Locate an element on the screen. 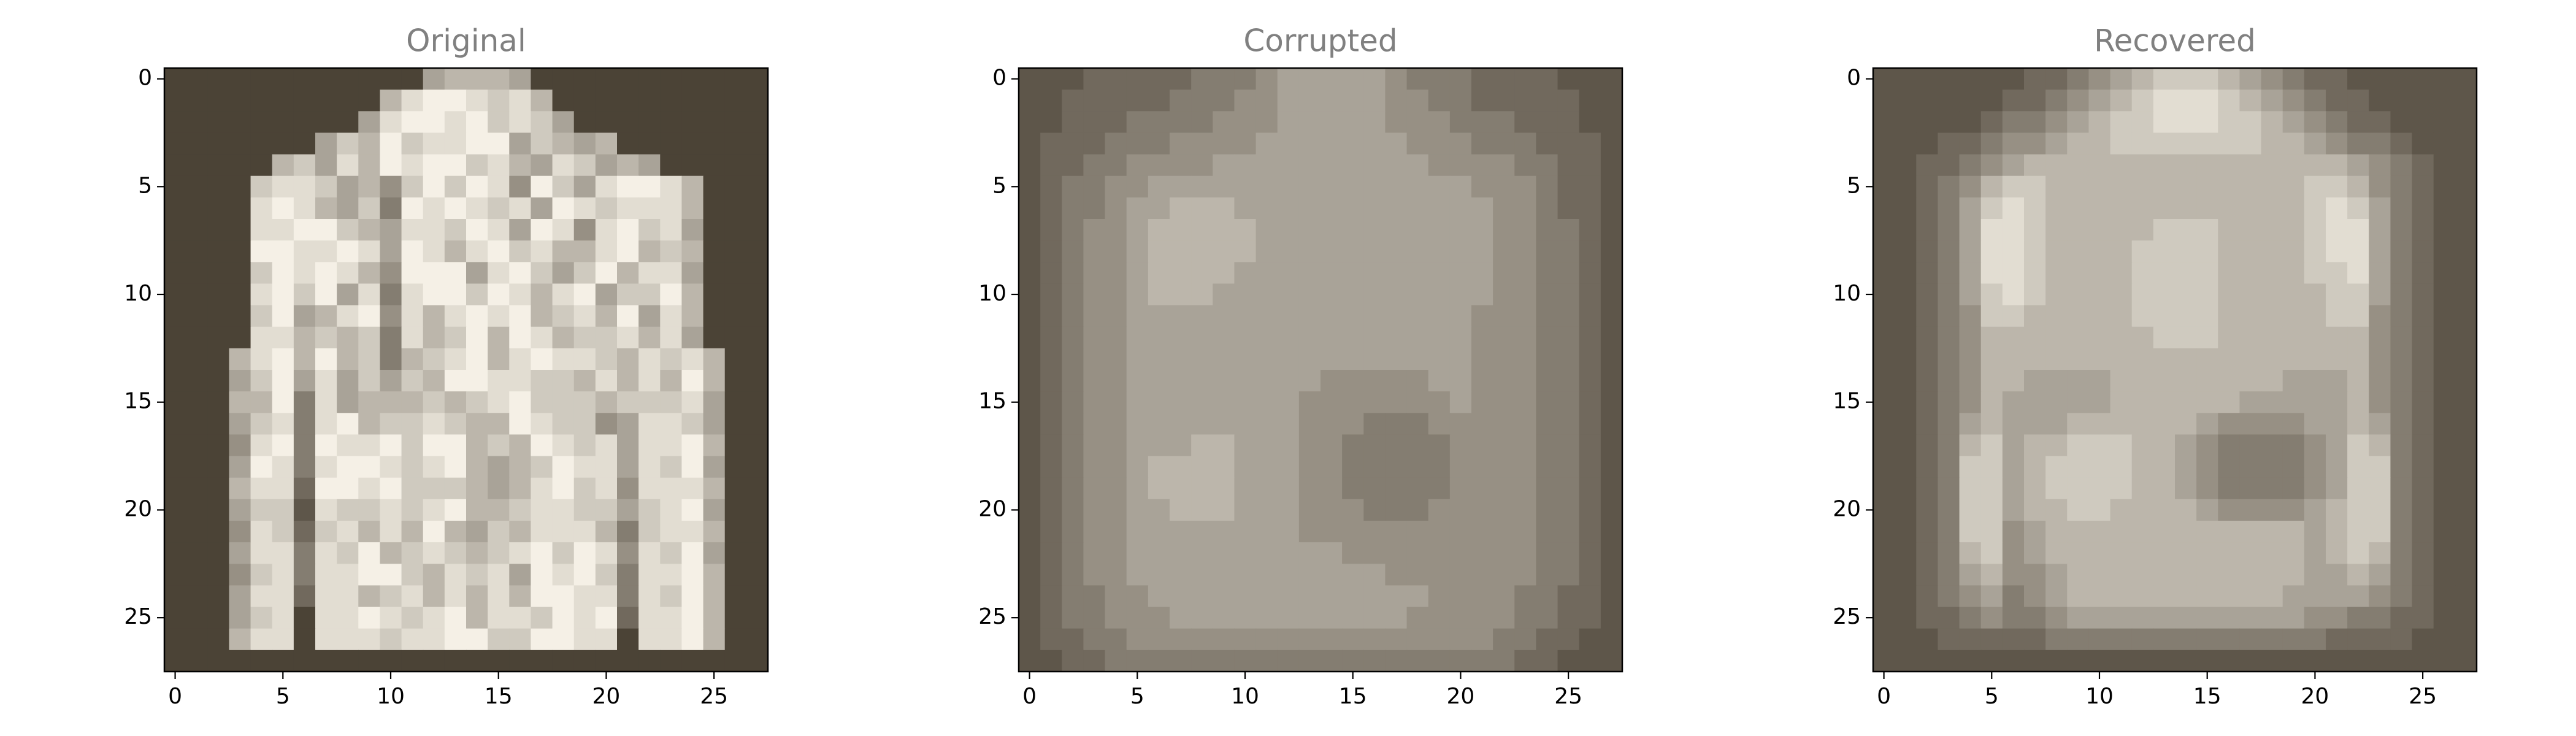  y-tick-label: 15 is located at coordinates (992, 401).